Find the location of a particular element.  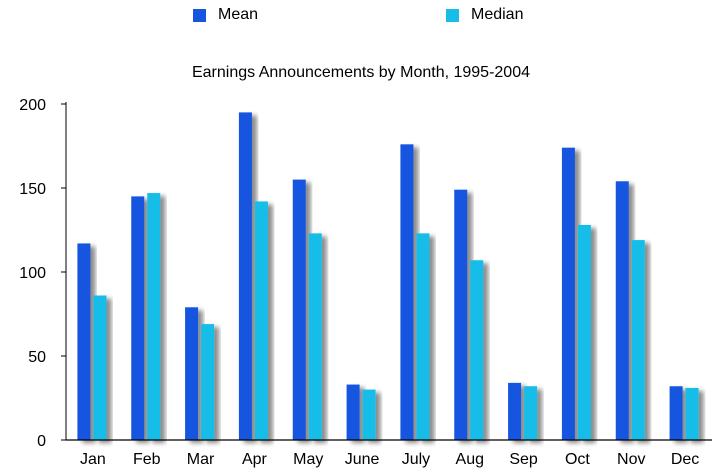

legend-swatch-mean is located at coordinates (199, 15).